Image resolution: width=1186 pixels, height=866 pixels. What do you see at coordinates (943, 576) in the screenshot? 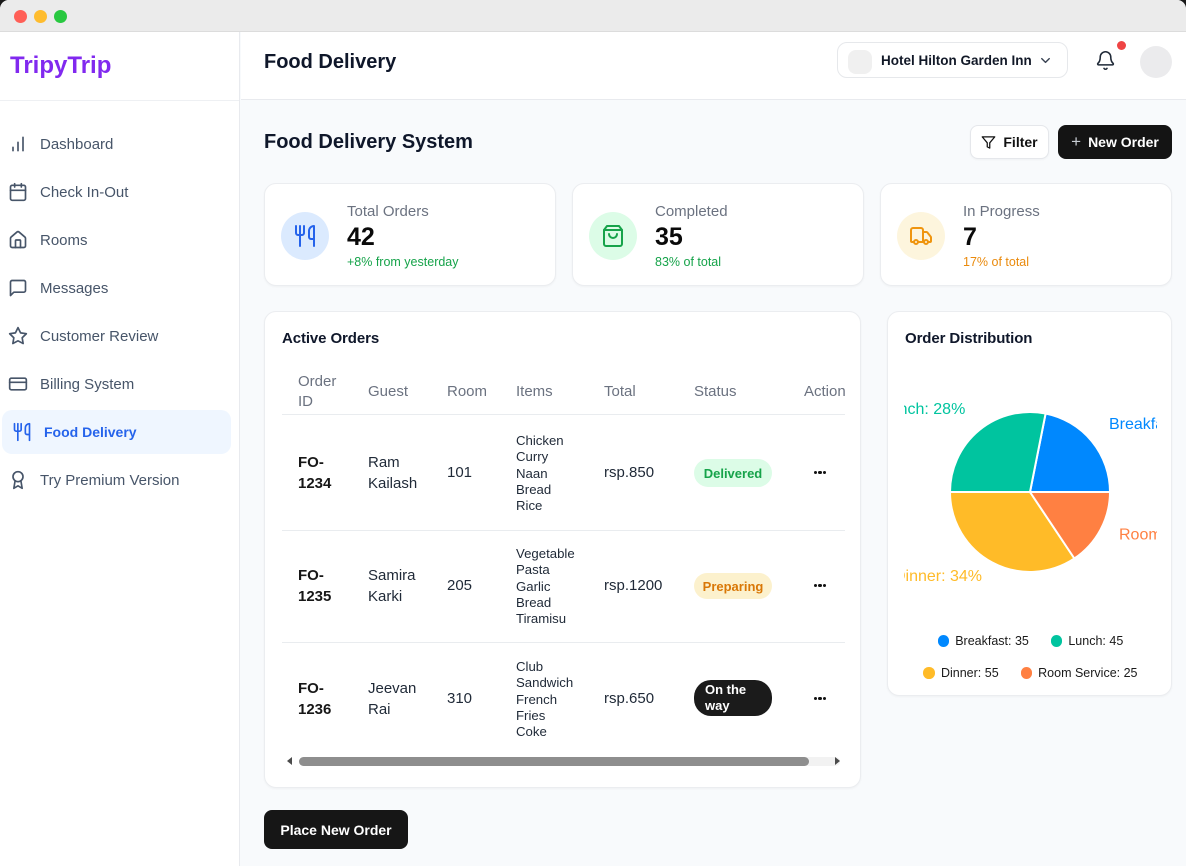
I see `svg-text: Dinner: 34%` at bounding box center [943, 576].